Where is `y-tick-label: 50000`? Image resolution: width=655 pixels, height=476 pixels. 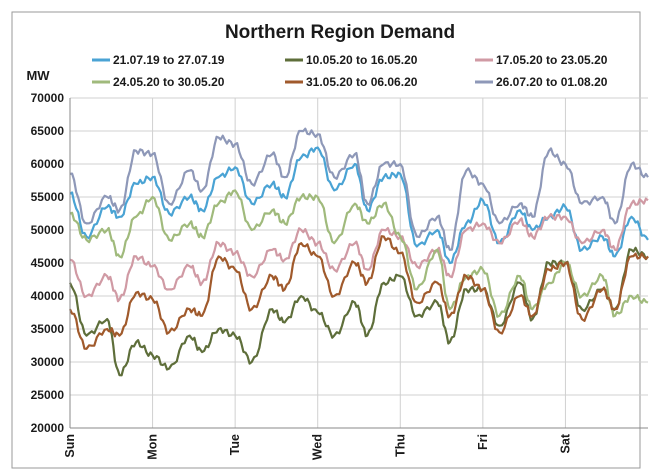 y-tick-label: 50000 is located at coordinates (48, 230).